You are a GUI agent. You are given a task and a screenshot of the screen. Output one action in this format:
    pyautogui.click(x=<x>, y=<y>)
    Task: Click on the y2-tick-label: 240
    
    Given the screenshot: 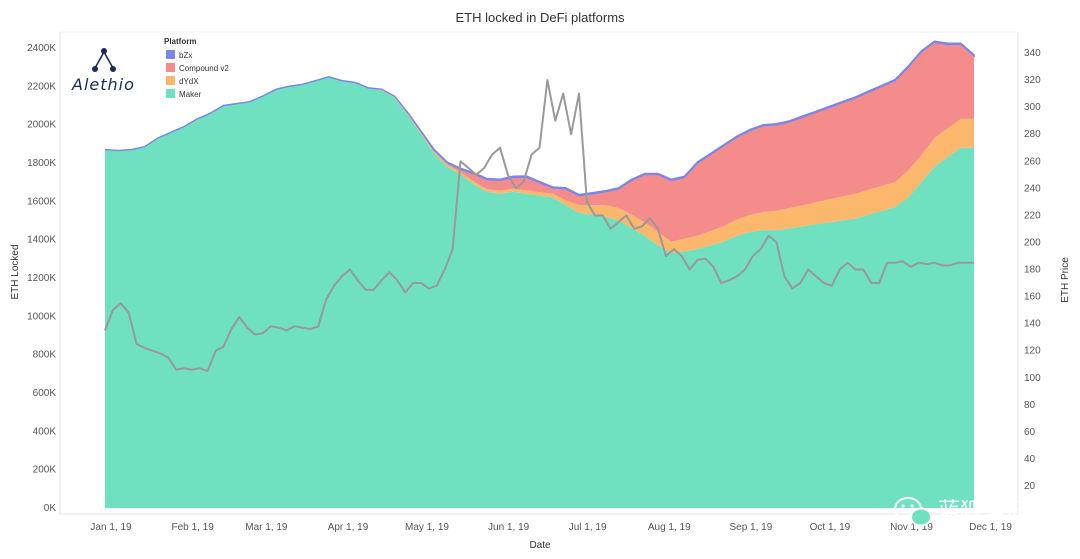 What is the action you would take?
    pyautogui.click(x=1032, y=188)
    